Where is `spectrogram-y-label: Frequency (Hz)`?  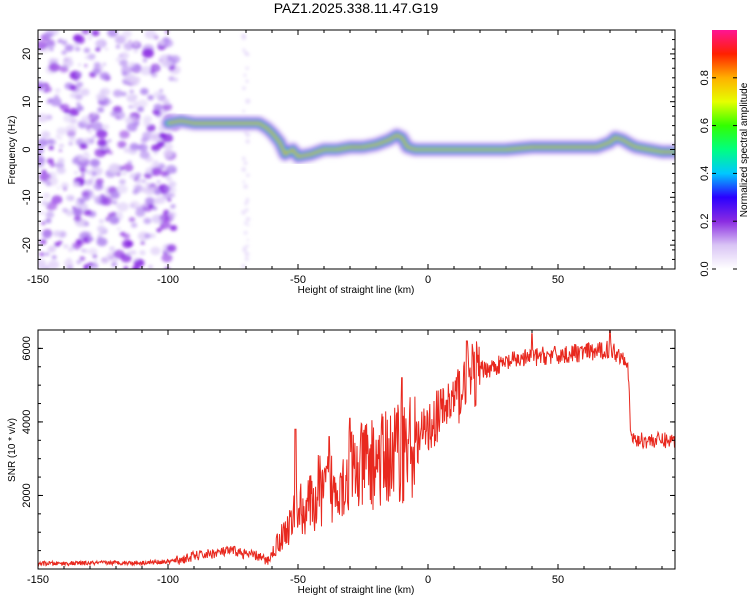
spectrogram-y-label: Frequency (Hz) is located at coordinates (12, 150).